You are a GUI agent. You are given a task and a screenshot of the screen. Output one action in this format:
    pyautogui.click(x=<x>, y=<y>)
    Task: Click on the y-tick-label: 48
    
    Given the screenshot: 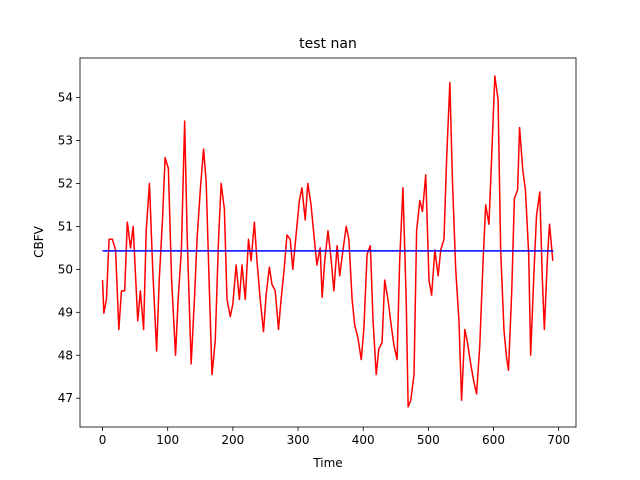 What is the action you would take?
    pyautogui.click(x=65, y=355)
    